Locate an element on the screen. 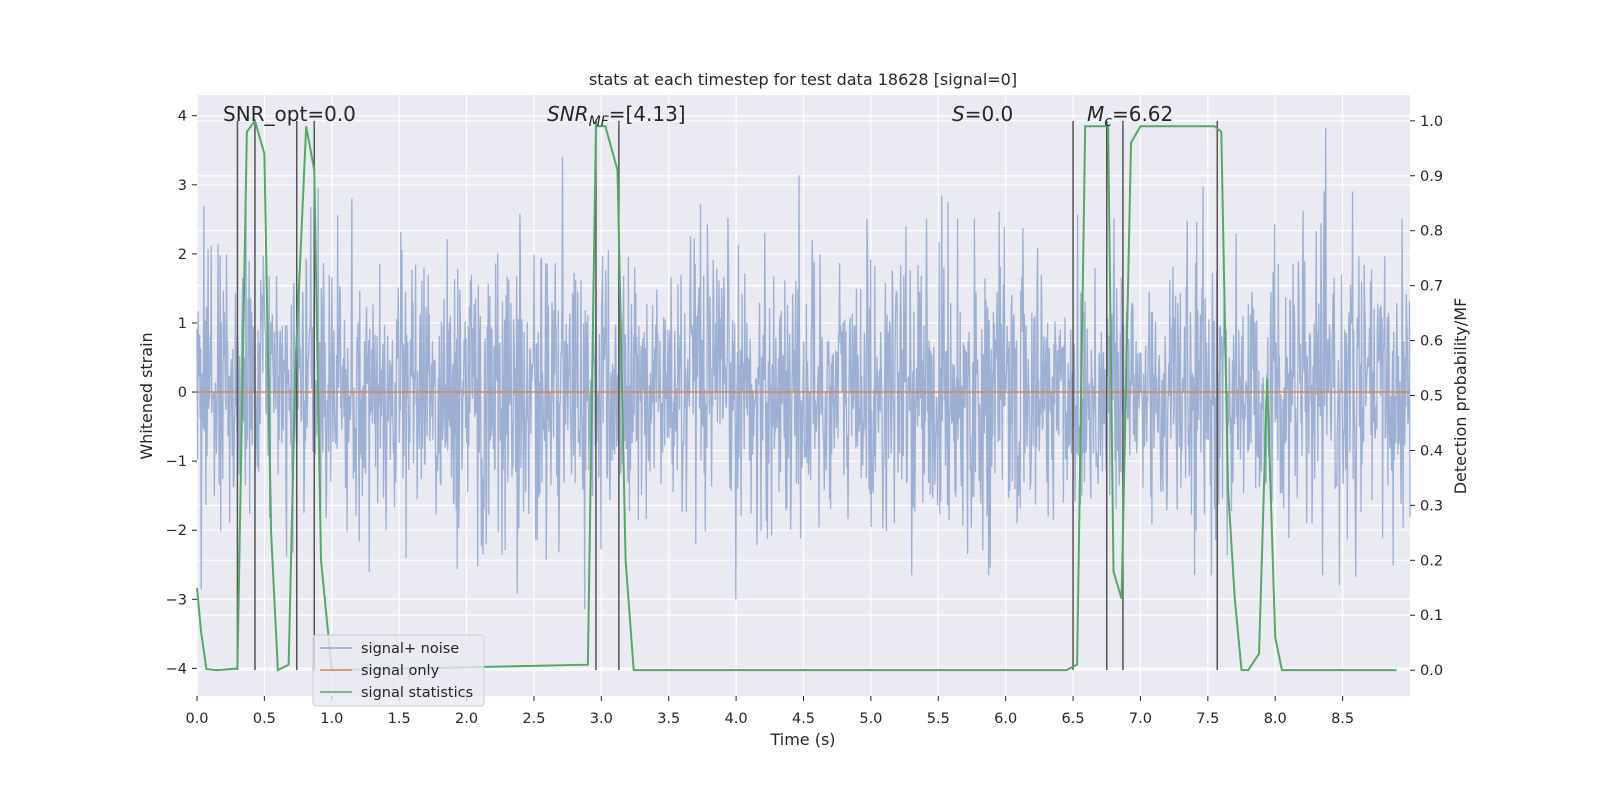 The width and height of the screenshot is (1600, 800). x-tick-label: 4.5 is located at coordinates (803, 719).